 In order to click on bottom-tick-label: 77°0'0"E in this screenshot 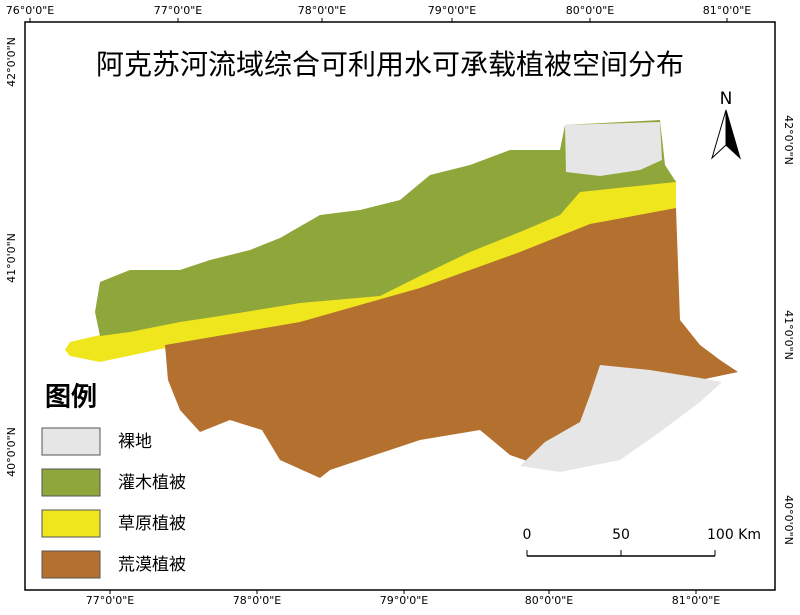, I will do `click(110, 600)`.